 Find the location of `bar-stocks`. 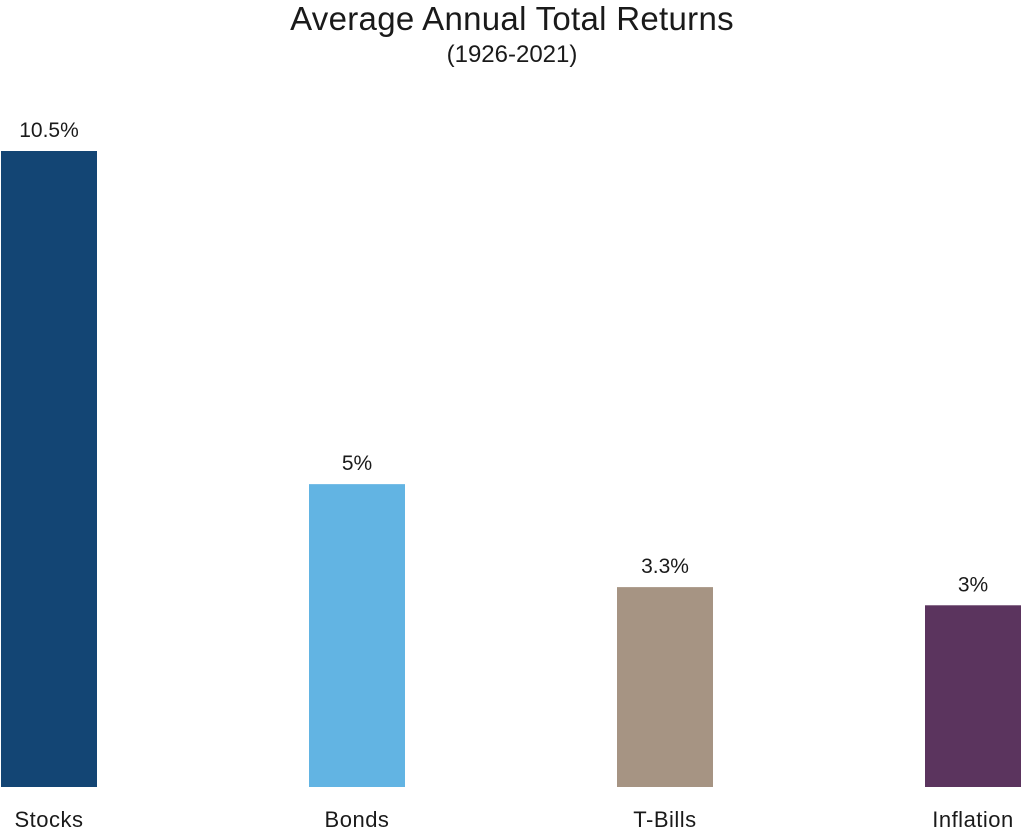

bar-stocks is located at coordinates (49, 469).